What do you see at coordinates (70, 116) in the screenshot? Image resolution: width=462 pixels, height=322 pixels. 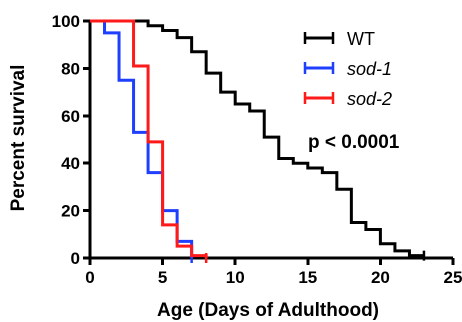 I see `y-tick-label-60: 60` at bounding box center [70, 116].